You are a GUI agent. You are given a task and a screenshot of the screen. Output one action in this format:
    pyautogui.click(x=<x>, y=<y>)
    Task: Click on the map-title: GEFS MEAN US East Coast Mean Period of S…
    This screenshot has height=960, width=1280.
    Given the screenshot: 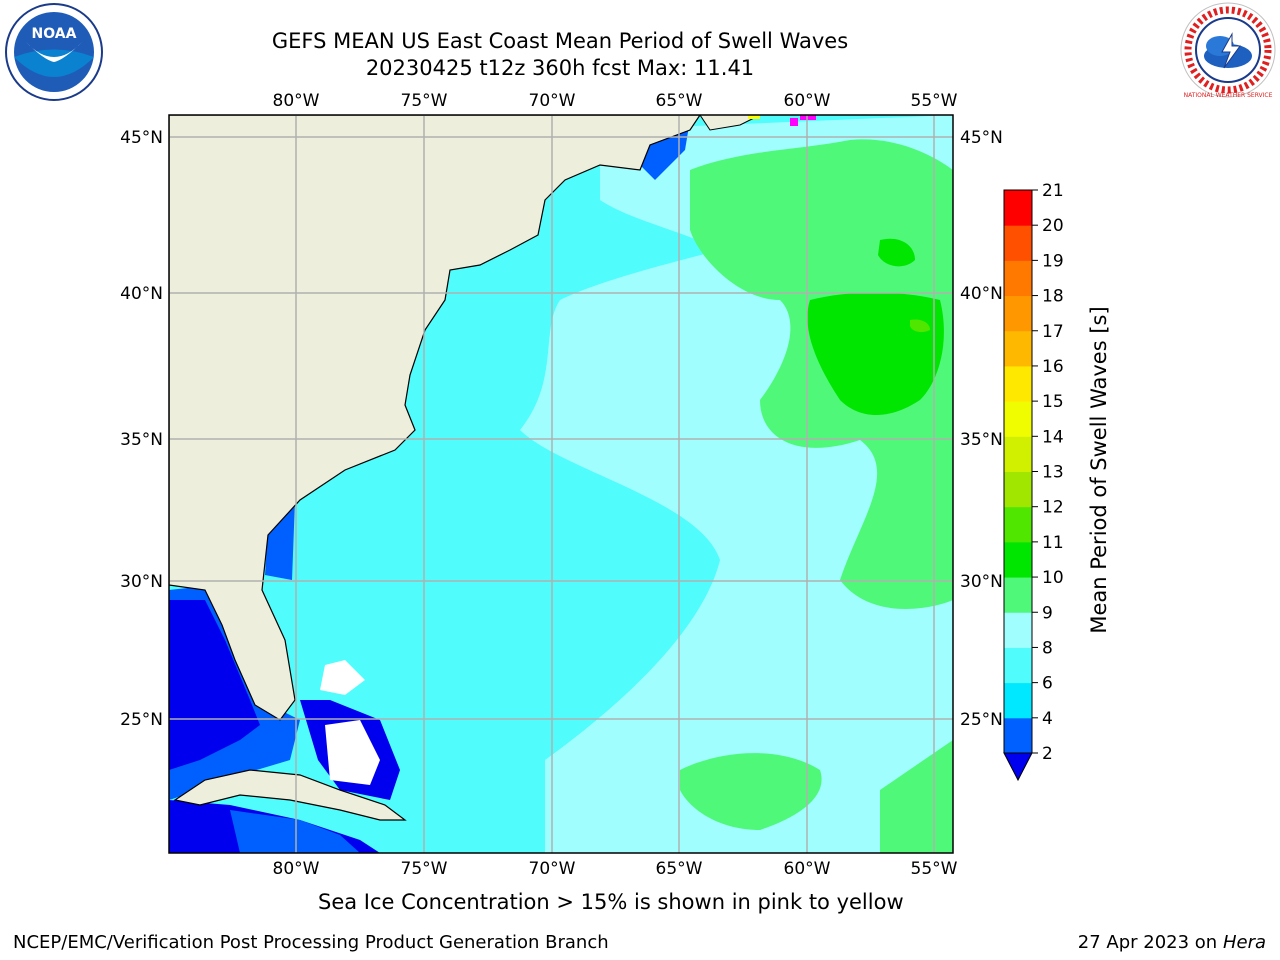 What is the action you would take?
    pyautogui.click(x=560, y=41)
    